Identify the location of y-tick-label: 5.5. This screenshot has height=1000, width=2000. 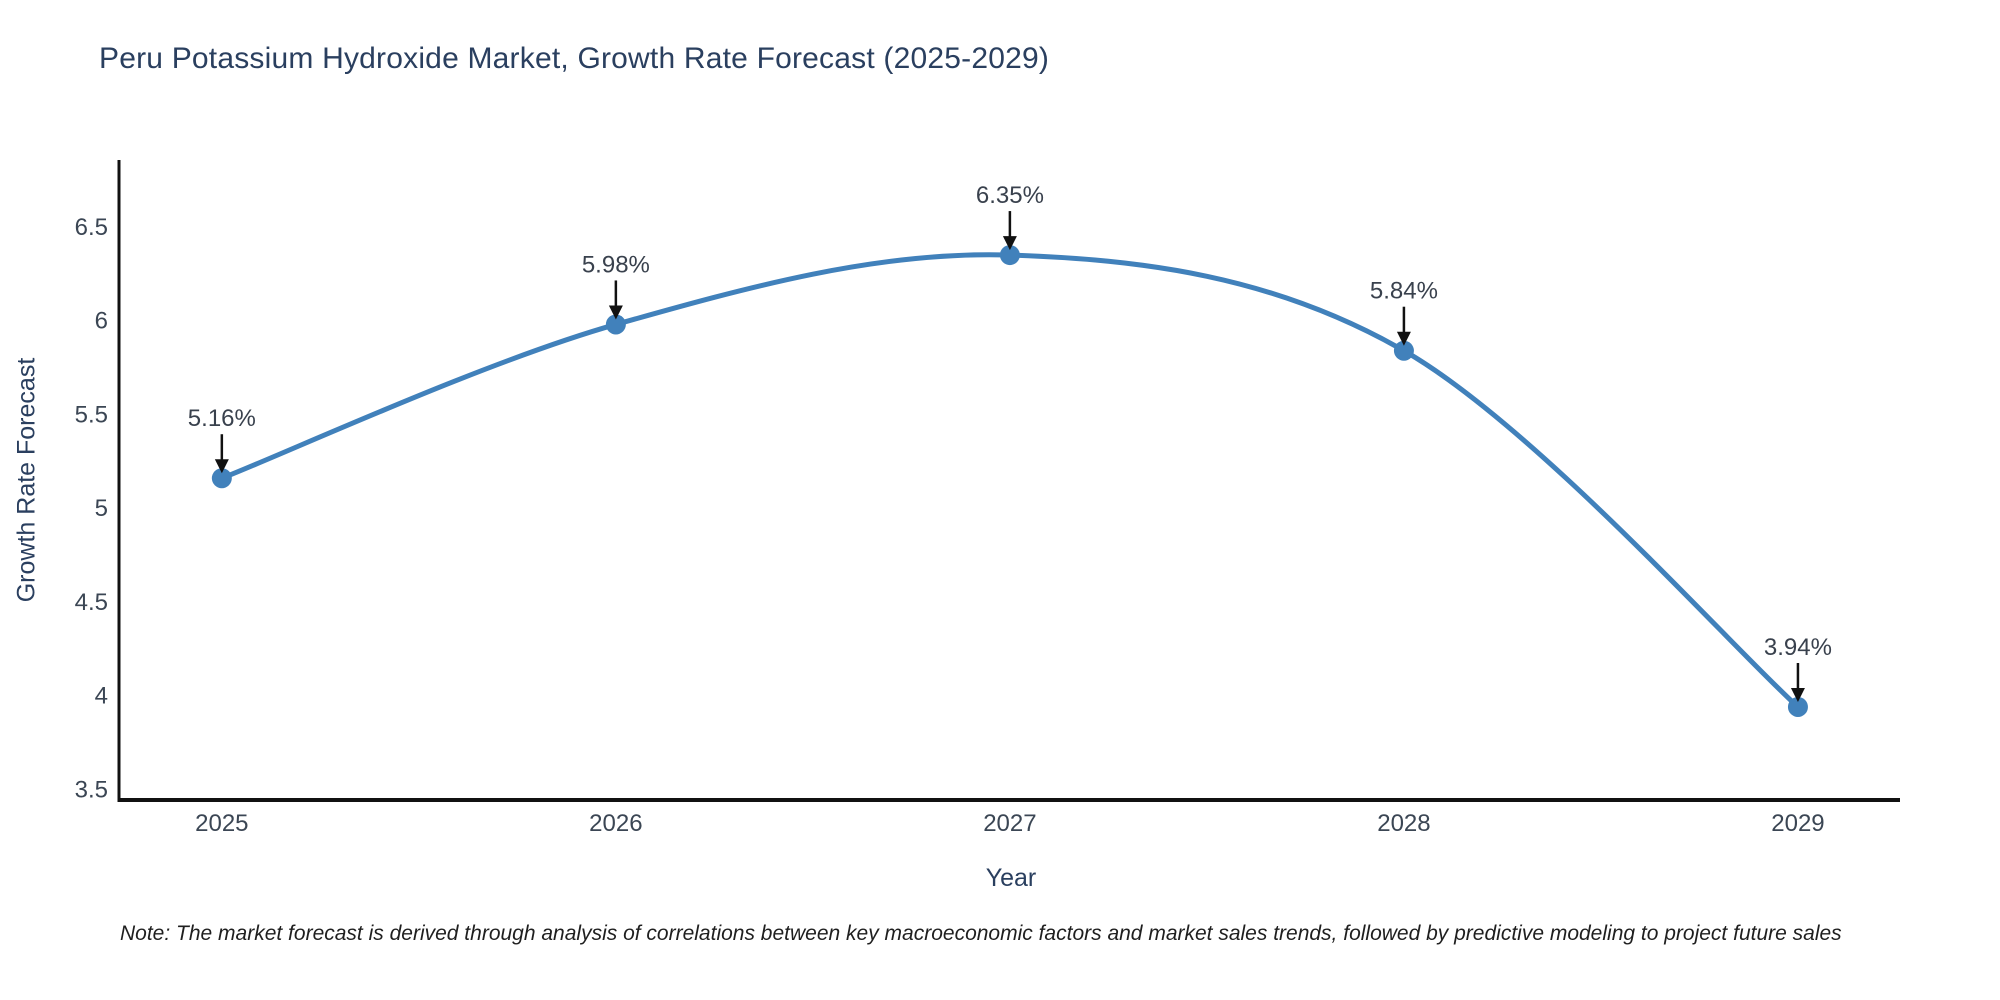
(91, 414).